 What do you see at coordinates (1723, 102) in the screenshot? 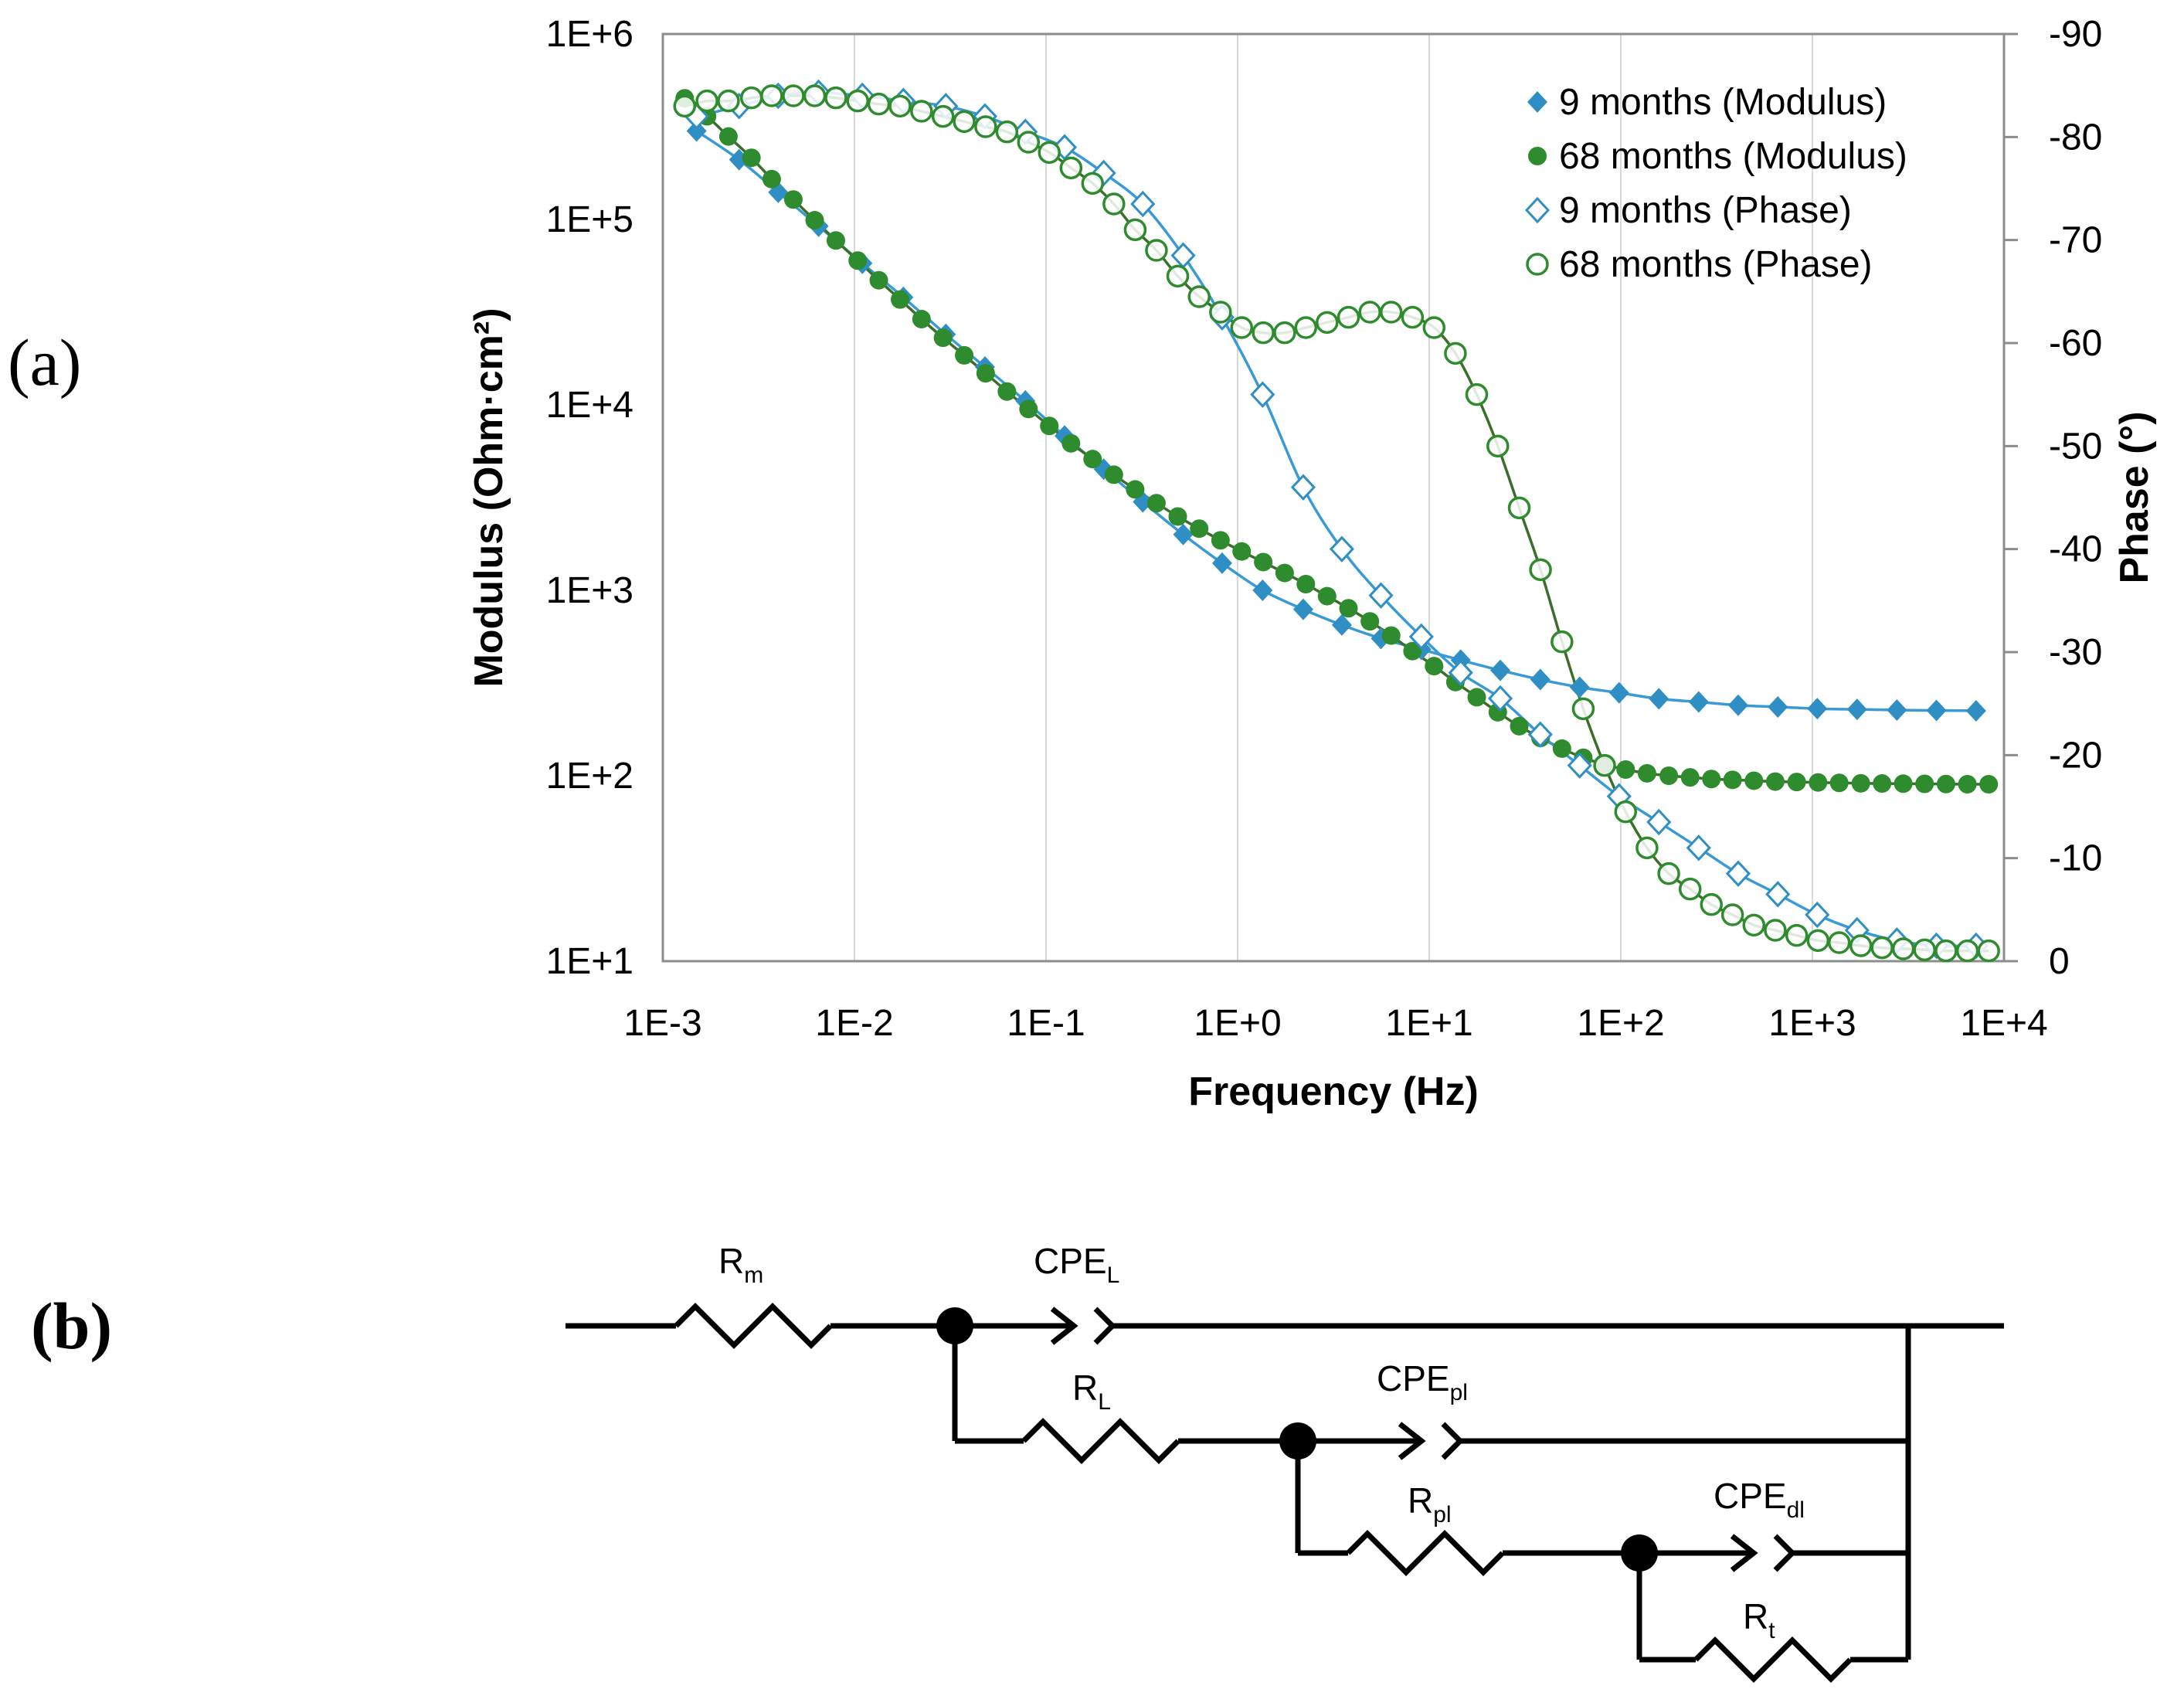
I see `legend-label-0: 9 months (Modulus)` at bounding box center [1723, 102].